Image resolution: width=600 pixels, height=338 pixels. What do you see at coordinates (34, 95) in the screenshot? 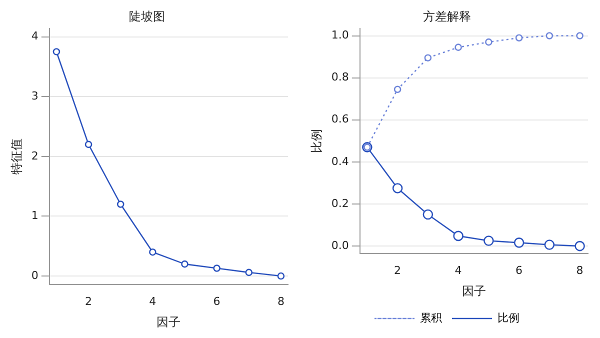
I see `y-tick-label: 3` at bounding box center [34, 95].